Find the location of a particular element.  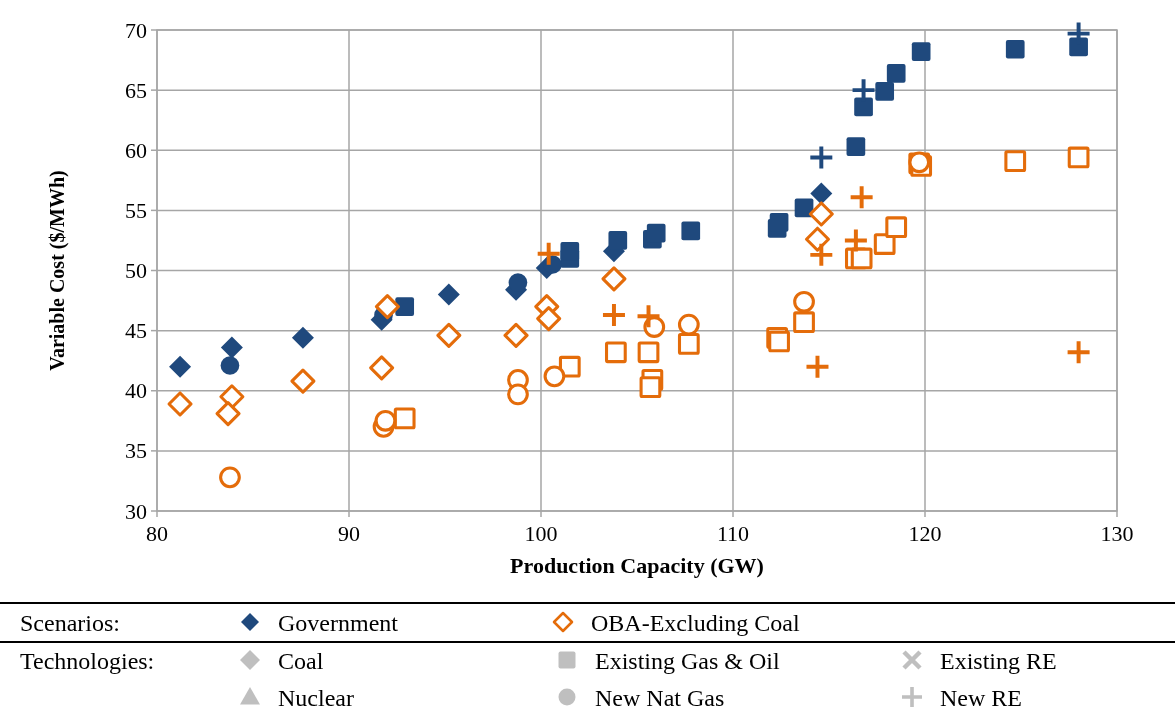

x-axis-title: Production Capacity (GW) is located at coordinates (637, 565).